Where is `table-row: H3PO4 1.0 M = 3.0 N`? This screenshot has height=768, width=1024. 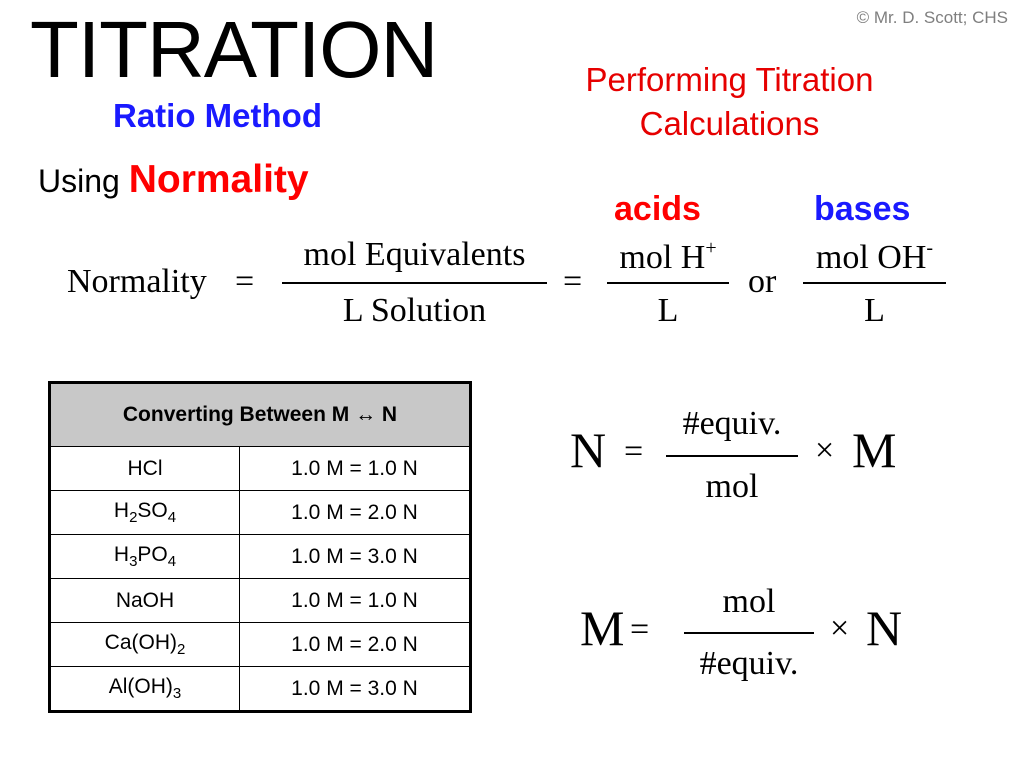 table-row: H3PO4 1.0 M = 3.0 N is located at coordinates (260, 556).